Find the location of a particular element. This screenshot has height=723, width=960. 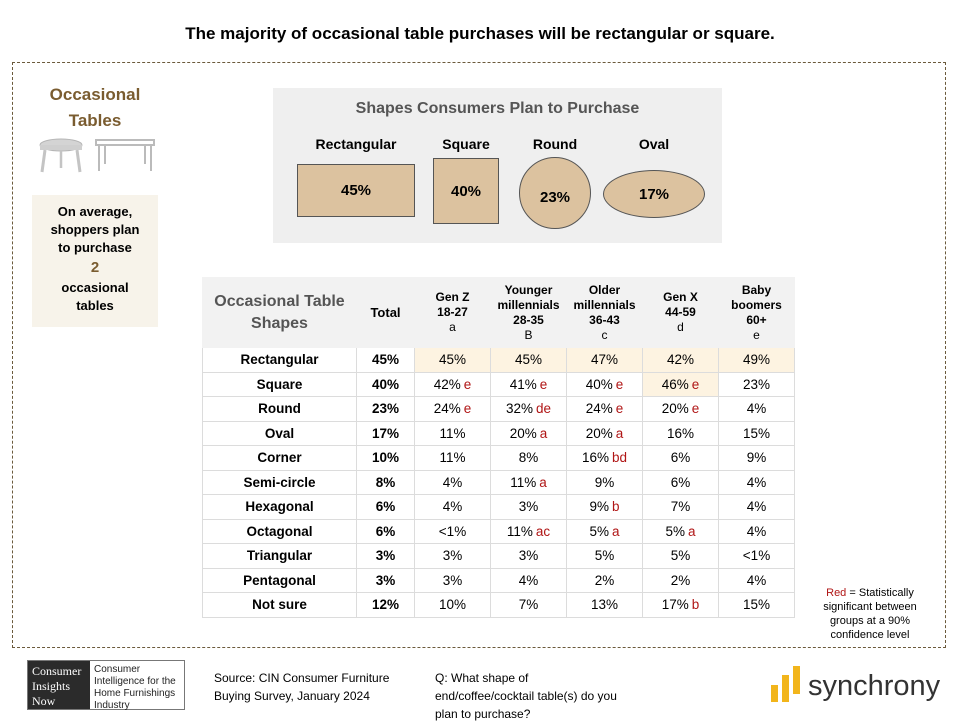

table-cell: 13% is located at coordinates (604, 605).